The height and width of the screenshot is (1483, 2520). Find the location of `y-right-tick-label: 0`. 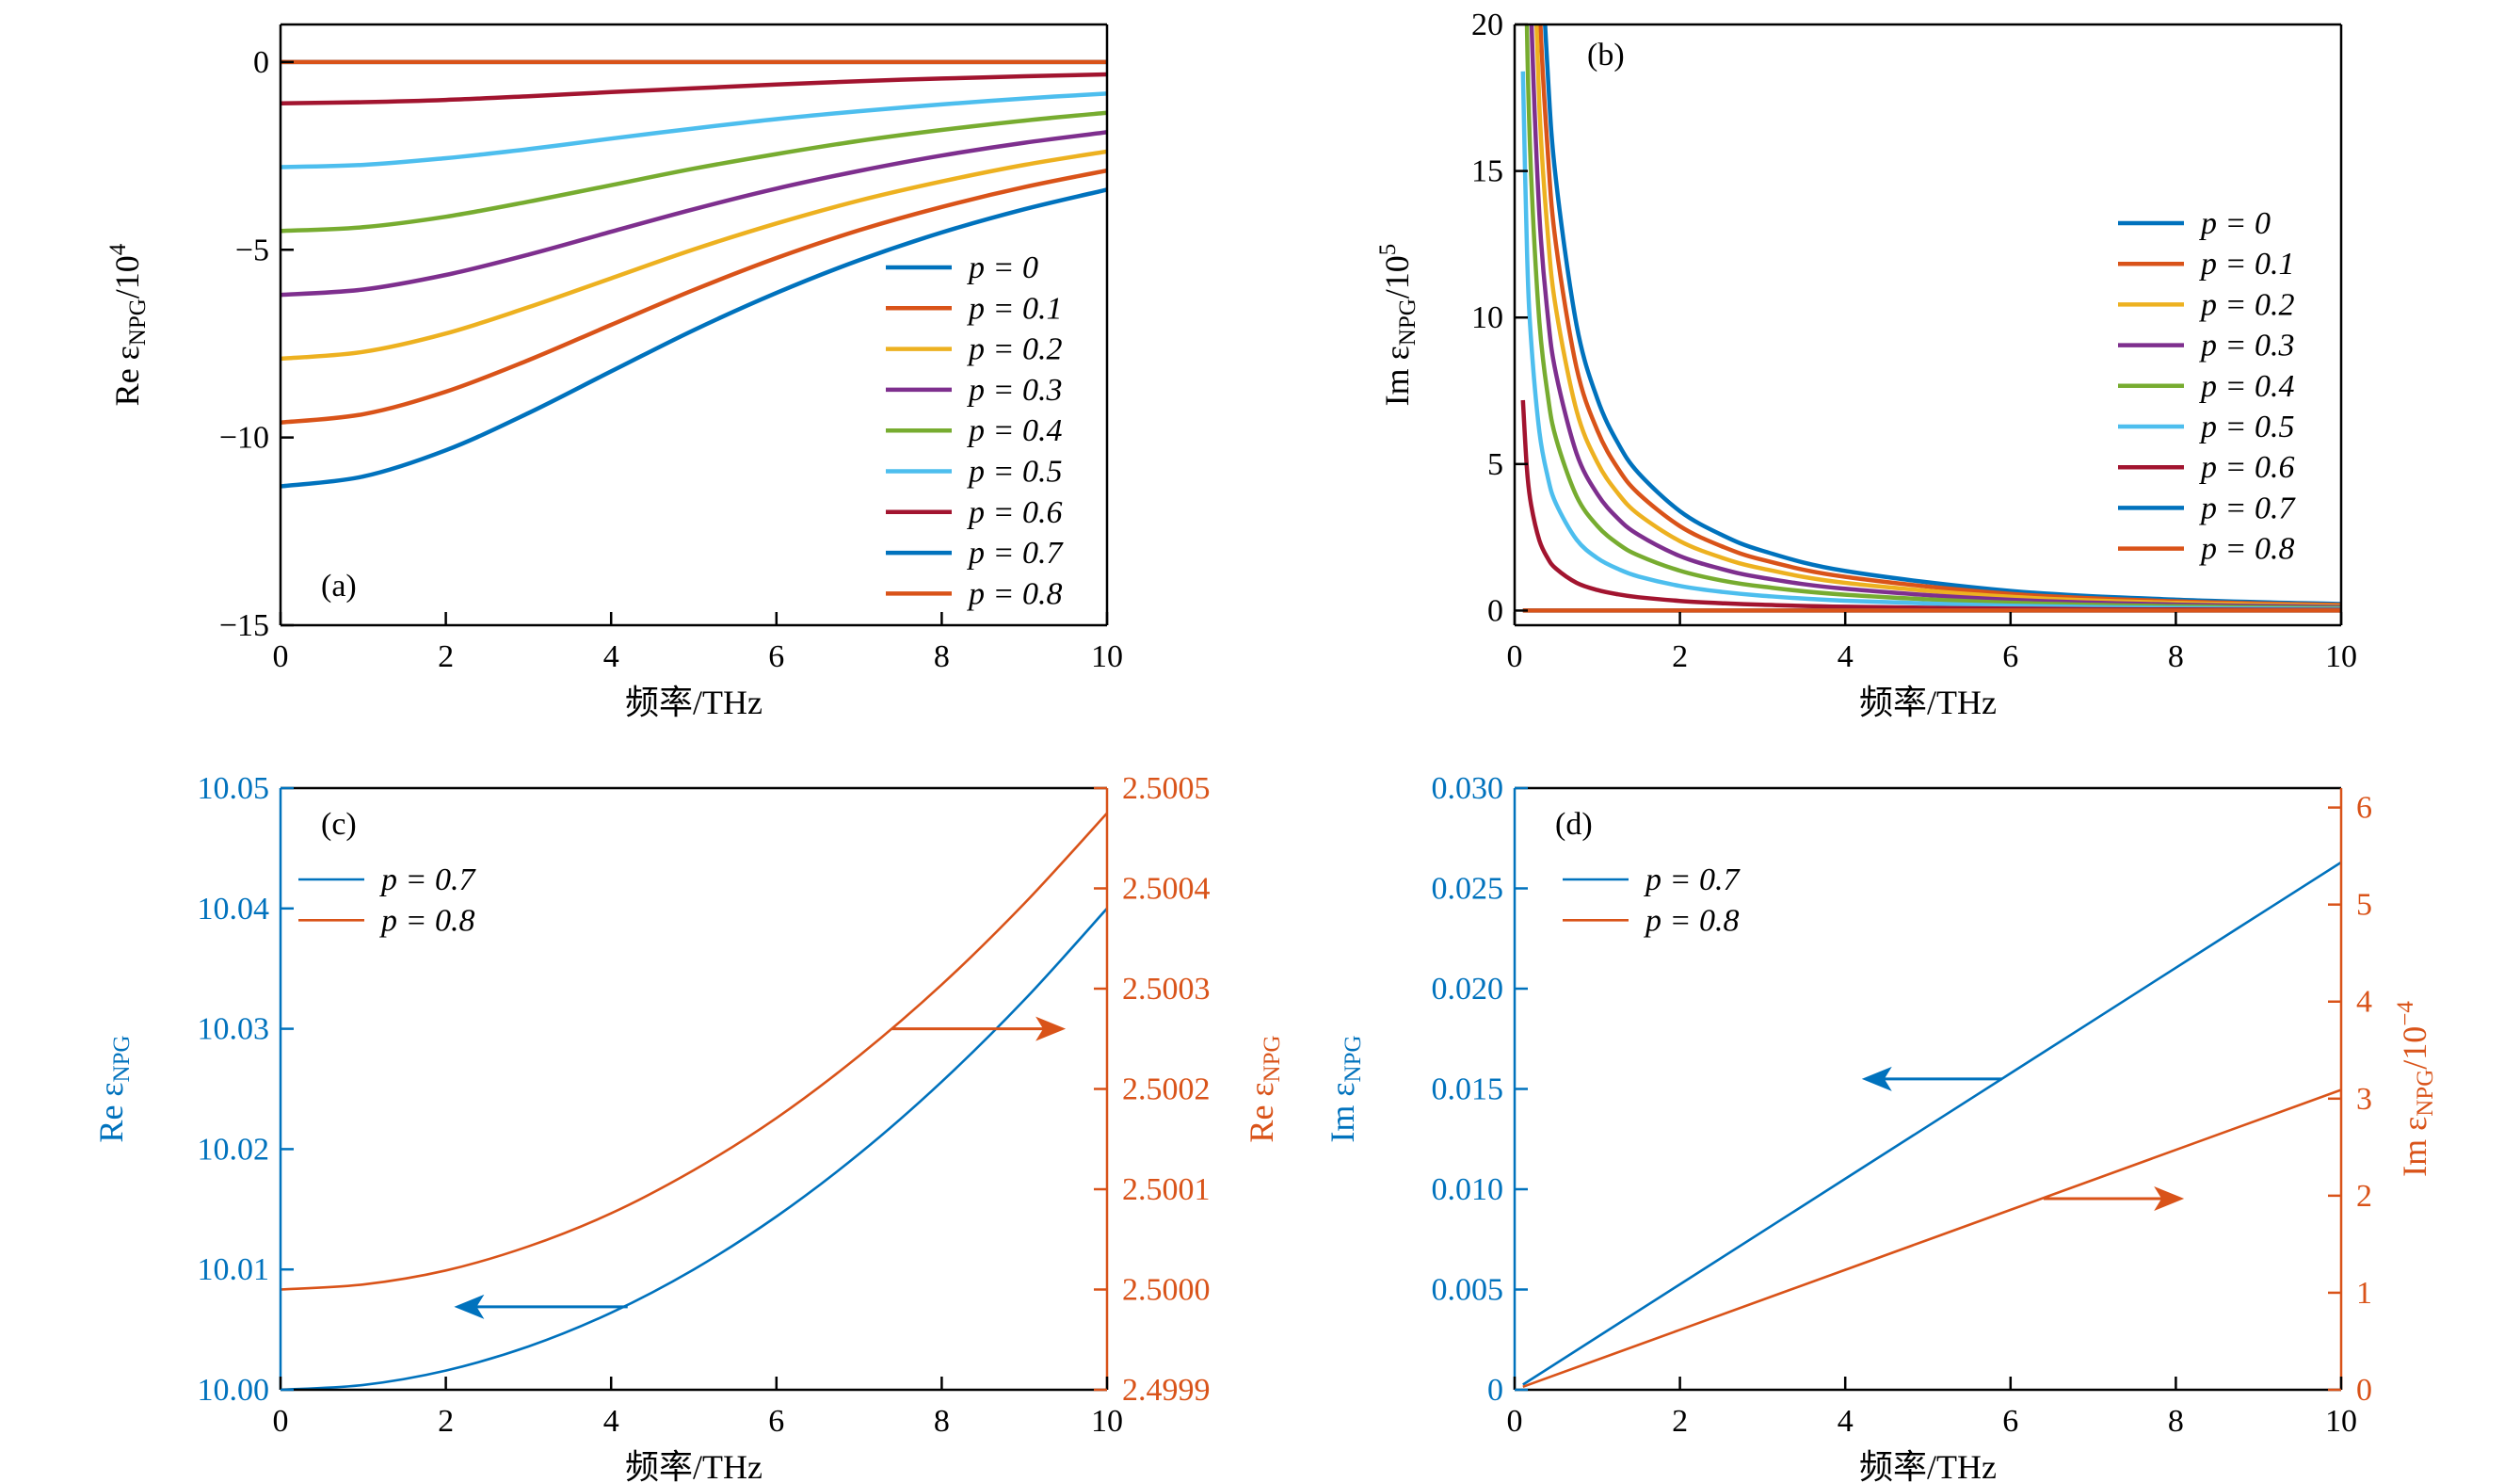

y-right-tick-label: 0 is located at coordinates (2364, 1390).